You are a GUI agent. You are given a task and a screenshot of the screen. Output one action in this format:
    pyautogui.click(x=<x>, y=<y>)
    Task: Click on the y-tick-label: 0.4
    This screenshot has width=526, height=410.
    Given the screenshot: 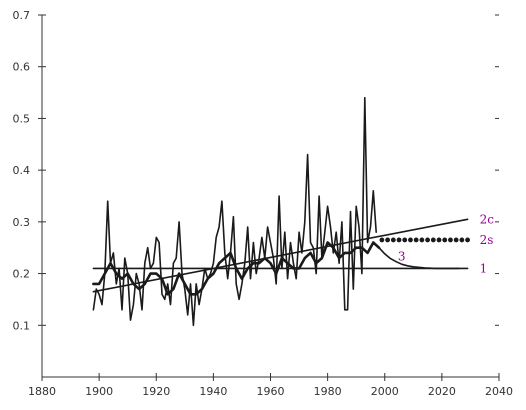 What is the action you would take?
    pyautogui.click(x=22, y=170)
    